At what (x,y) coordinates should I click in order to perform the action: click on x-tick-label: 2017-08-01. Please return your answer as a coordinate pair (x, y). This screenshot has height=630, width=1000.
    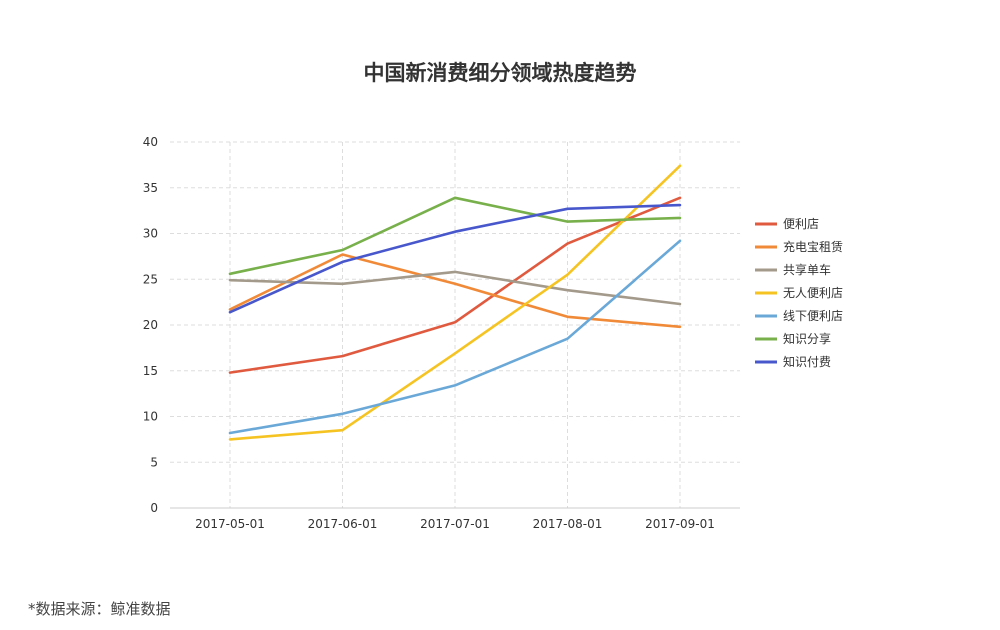
    Looking at the image, I should click on (568, 524).